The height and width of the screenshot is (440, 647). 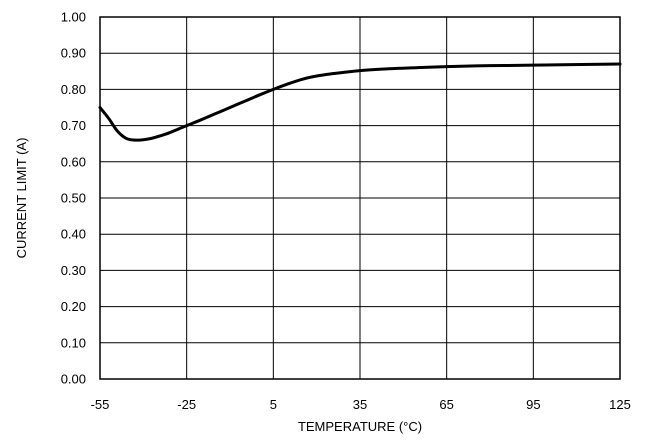 What do you see at coordinates (73, 379) in the screenshot?
I see `y-tick-label: 0.00` at bounding box center [73, 379].